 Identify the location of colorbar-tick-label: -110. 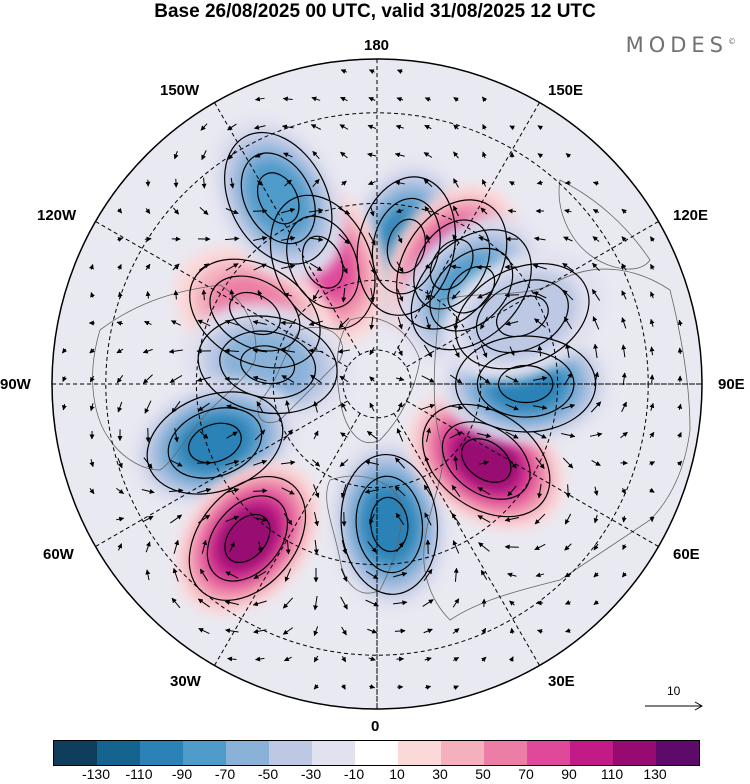
(139, 774).